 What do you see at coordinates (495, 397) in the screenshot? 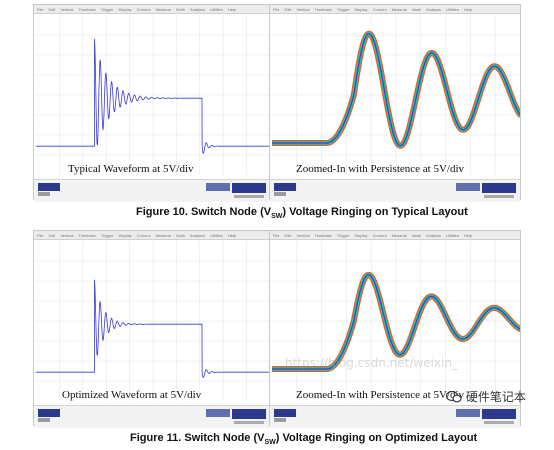
I see `watermark-text: 硬件笔记本` at bounding box center [495, 397].